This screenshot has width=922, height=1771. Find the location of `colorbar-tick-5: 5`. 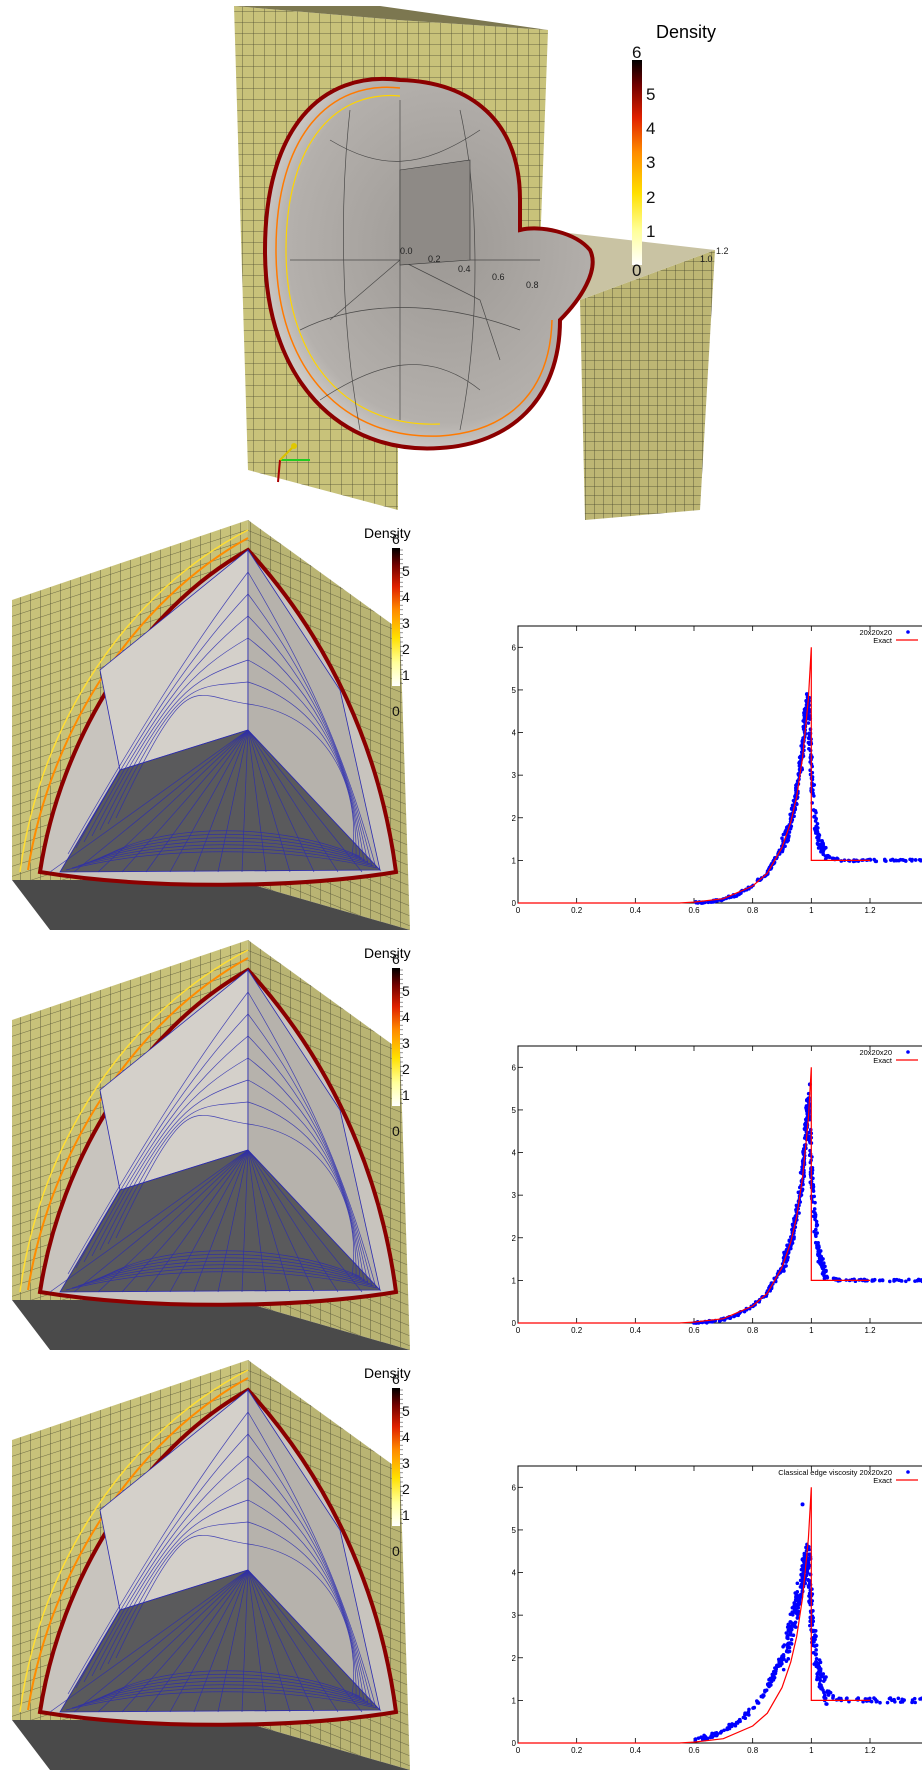

colorbar-tick-5: 5 is located at coordinates (650, 94).